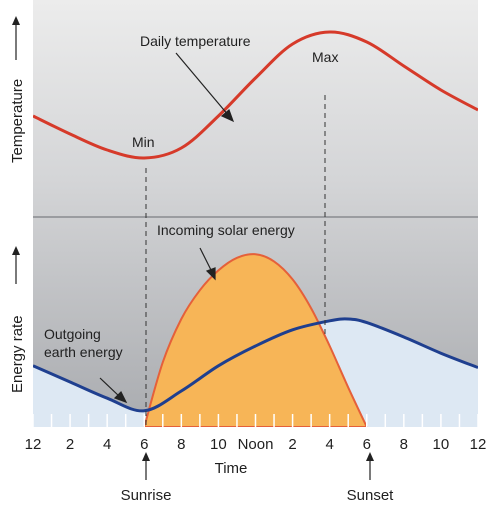 This screenshot has width=500, height=517. Describe the element at coordinates (325, 57) in the screenshot. I see `max-label: Max` at that location.